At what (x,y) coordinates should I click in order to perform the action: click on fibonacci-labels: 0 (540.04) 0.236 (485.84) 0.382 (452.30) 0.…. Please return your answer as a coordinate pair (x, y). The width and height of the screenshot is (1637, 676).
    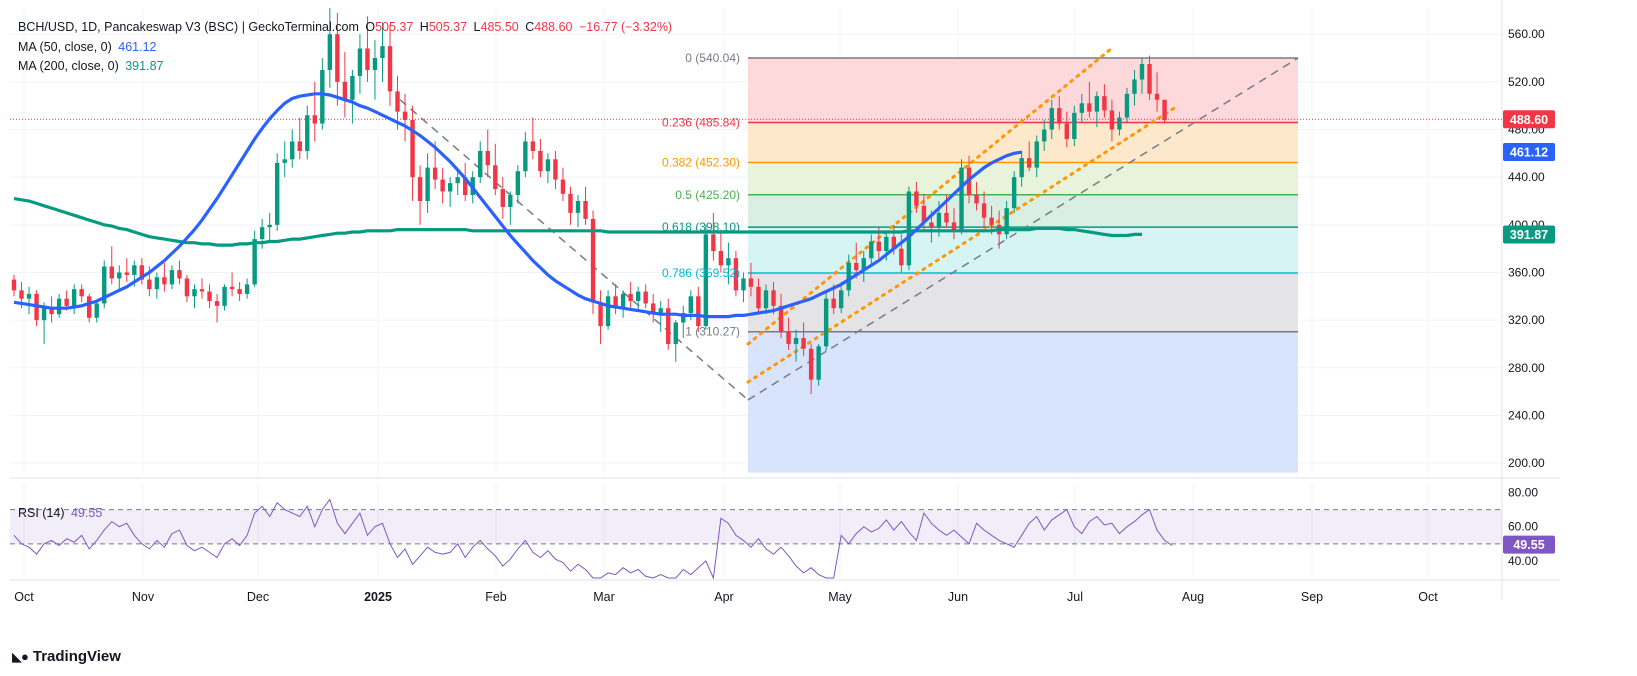
    Looking at the image, I should click on (701, 195).